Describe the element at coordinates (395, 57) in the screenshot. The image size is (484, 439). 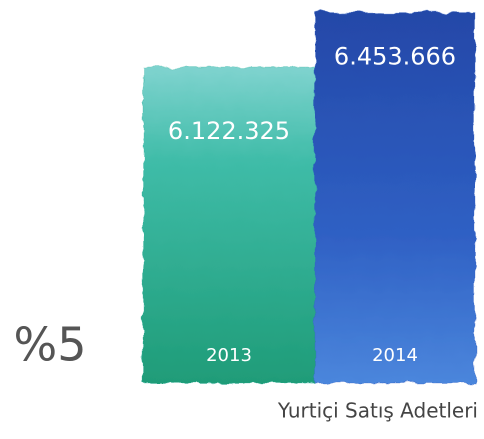
I see `value-label: 6.453.666` at that location.